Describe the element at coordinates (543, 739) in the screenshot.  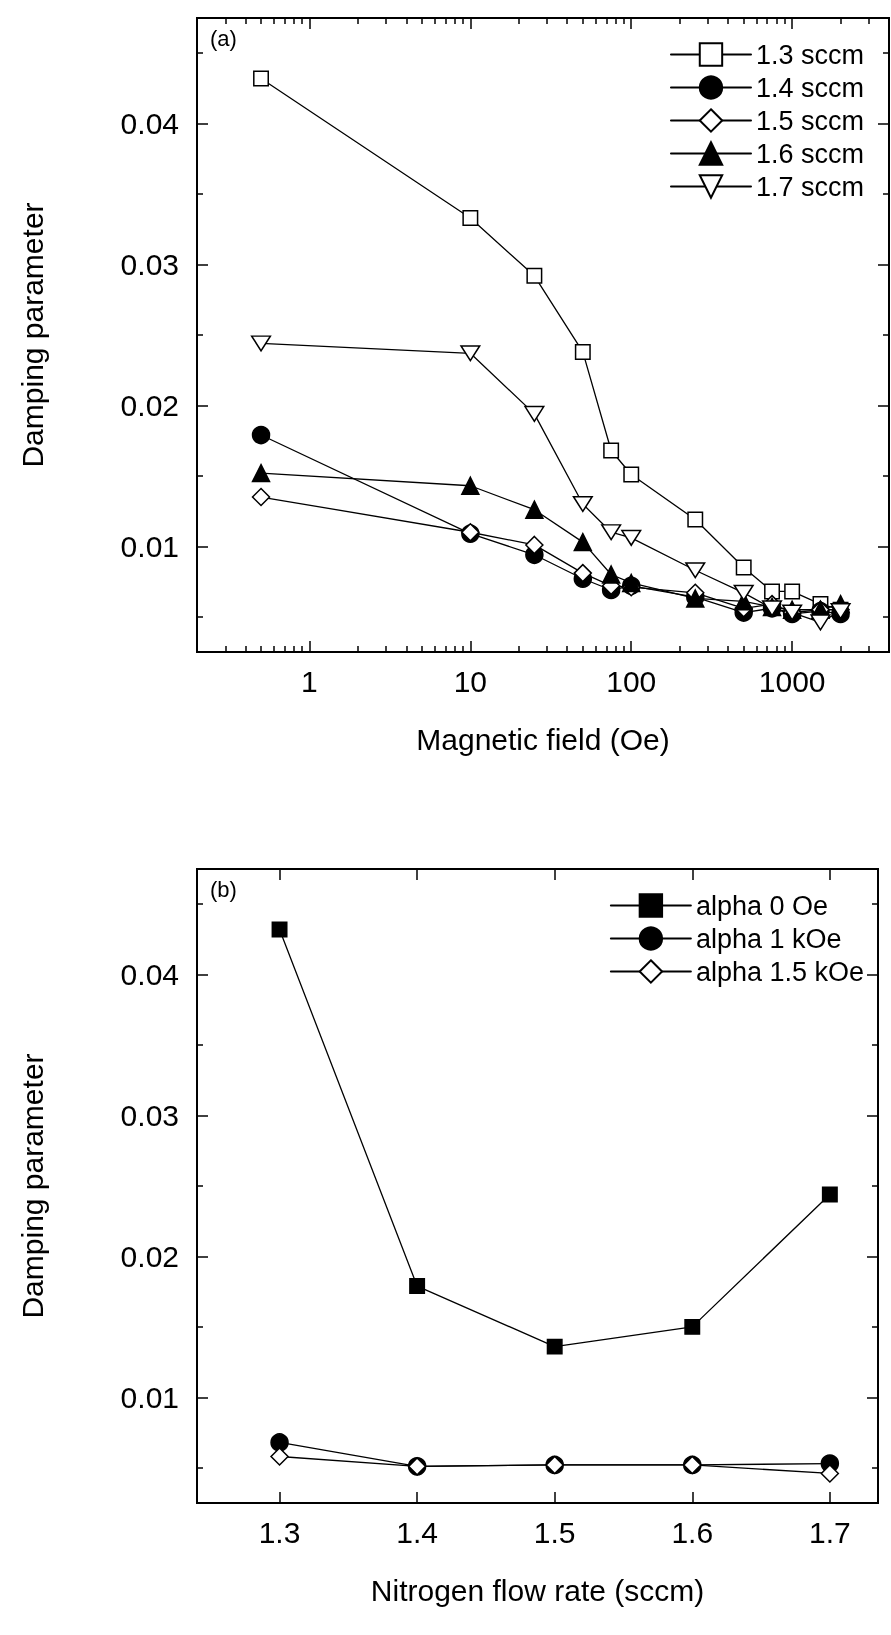
I see `x-axis-title: Magnetic field (Oe)` at that location.